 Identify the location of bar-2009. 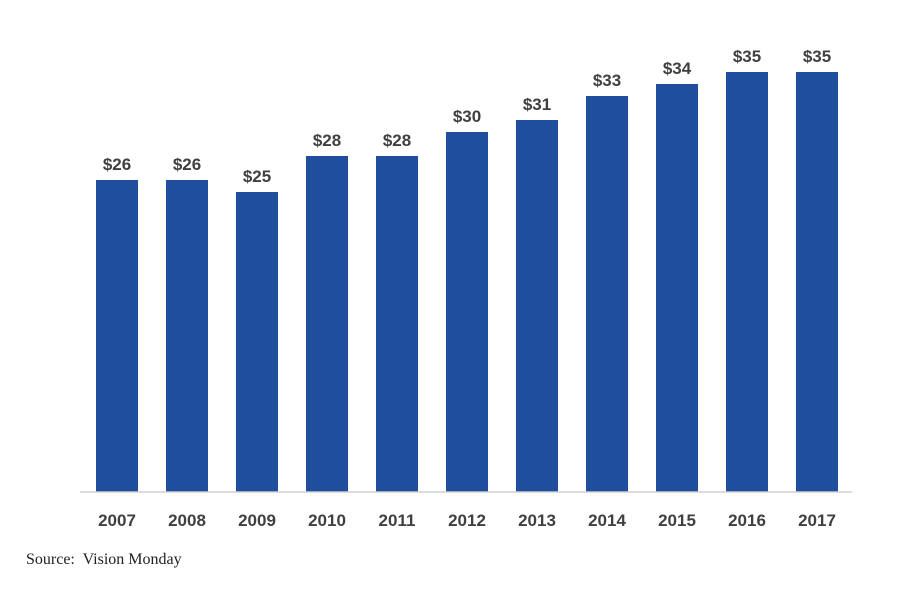
(257, 342).